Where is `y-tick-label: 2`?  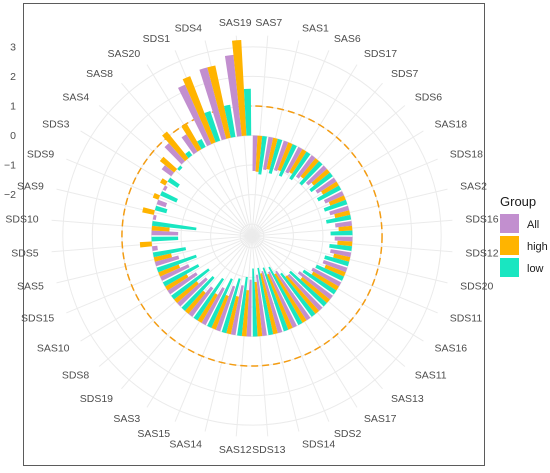 y-tick-label: 2 is located at coordinates (13, 77).